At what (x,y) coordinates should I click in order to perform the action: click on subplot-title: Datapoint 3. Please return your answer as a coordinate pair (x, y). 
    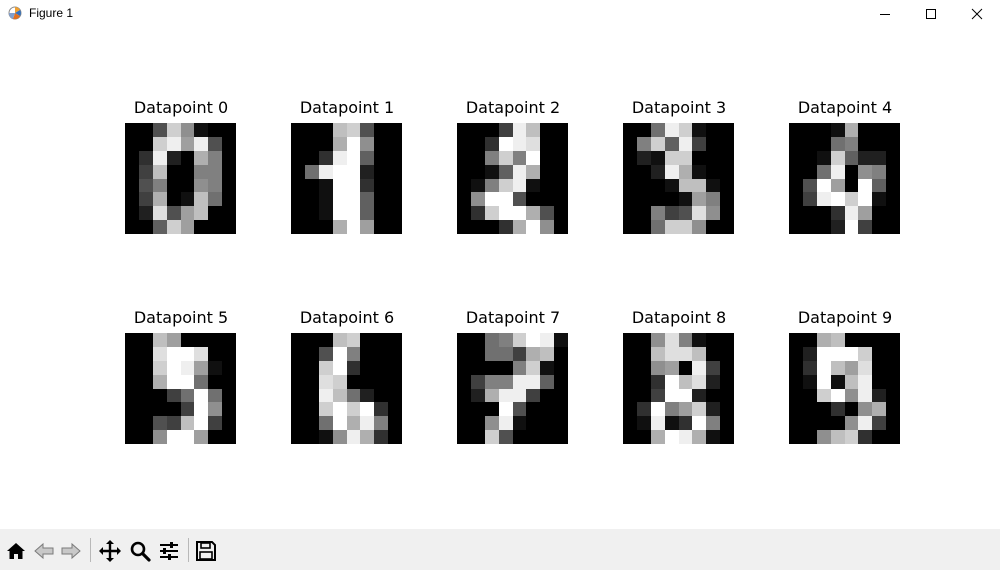
    Looking at the image, I should click on (679, 107).